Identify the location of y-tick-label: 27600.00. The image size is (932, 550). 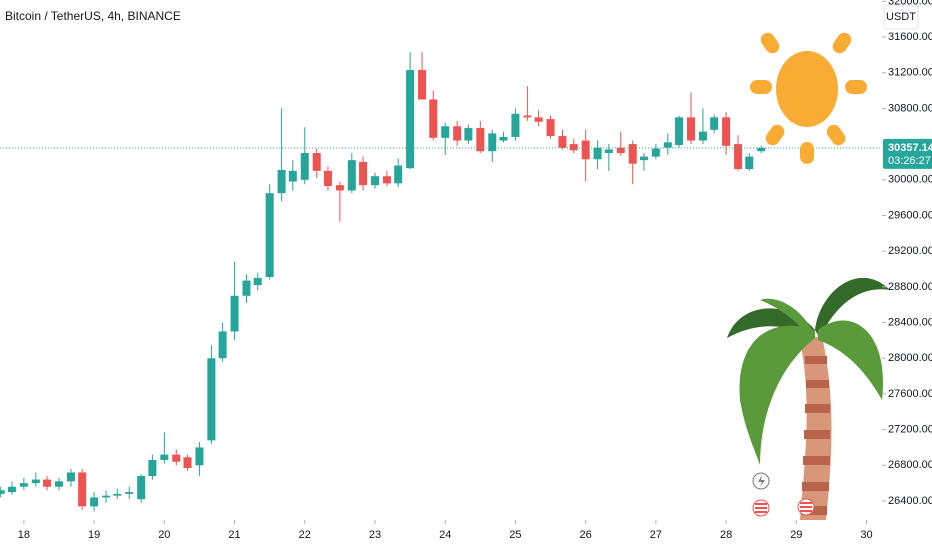
(910, 394).